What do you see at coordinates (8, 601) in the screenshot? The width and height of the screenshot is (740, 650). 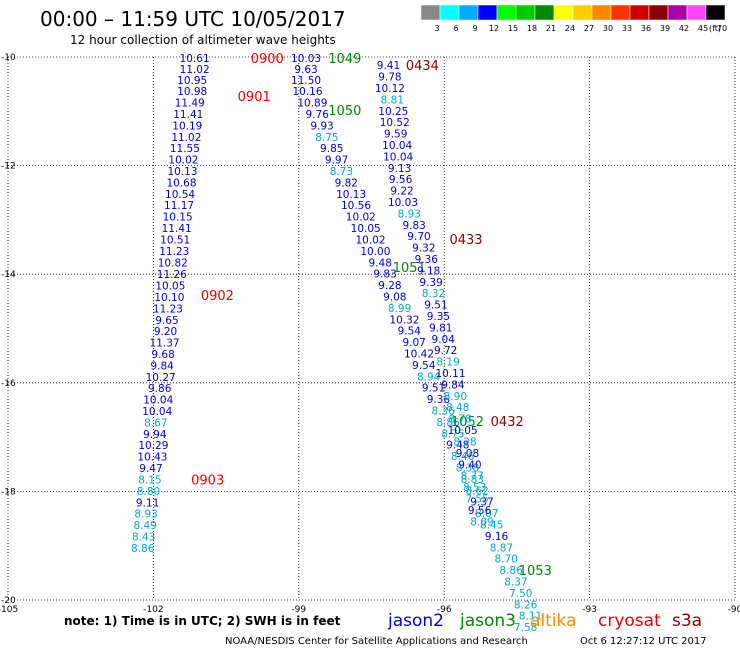 I see `lat-tick-label: -20` at bounding box center [8, 601].